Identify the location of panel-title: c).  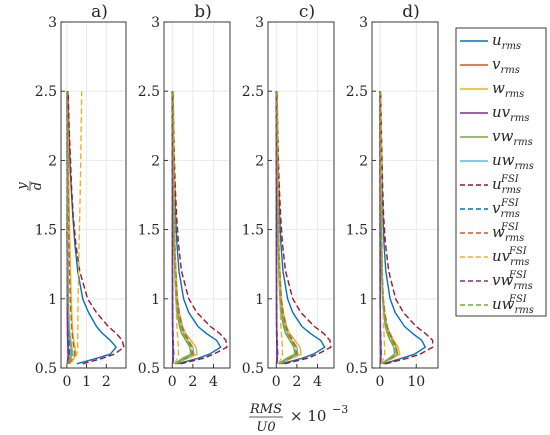
(307, 12).